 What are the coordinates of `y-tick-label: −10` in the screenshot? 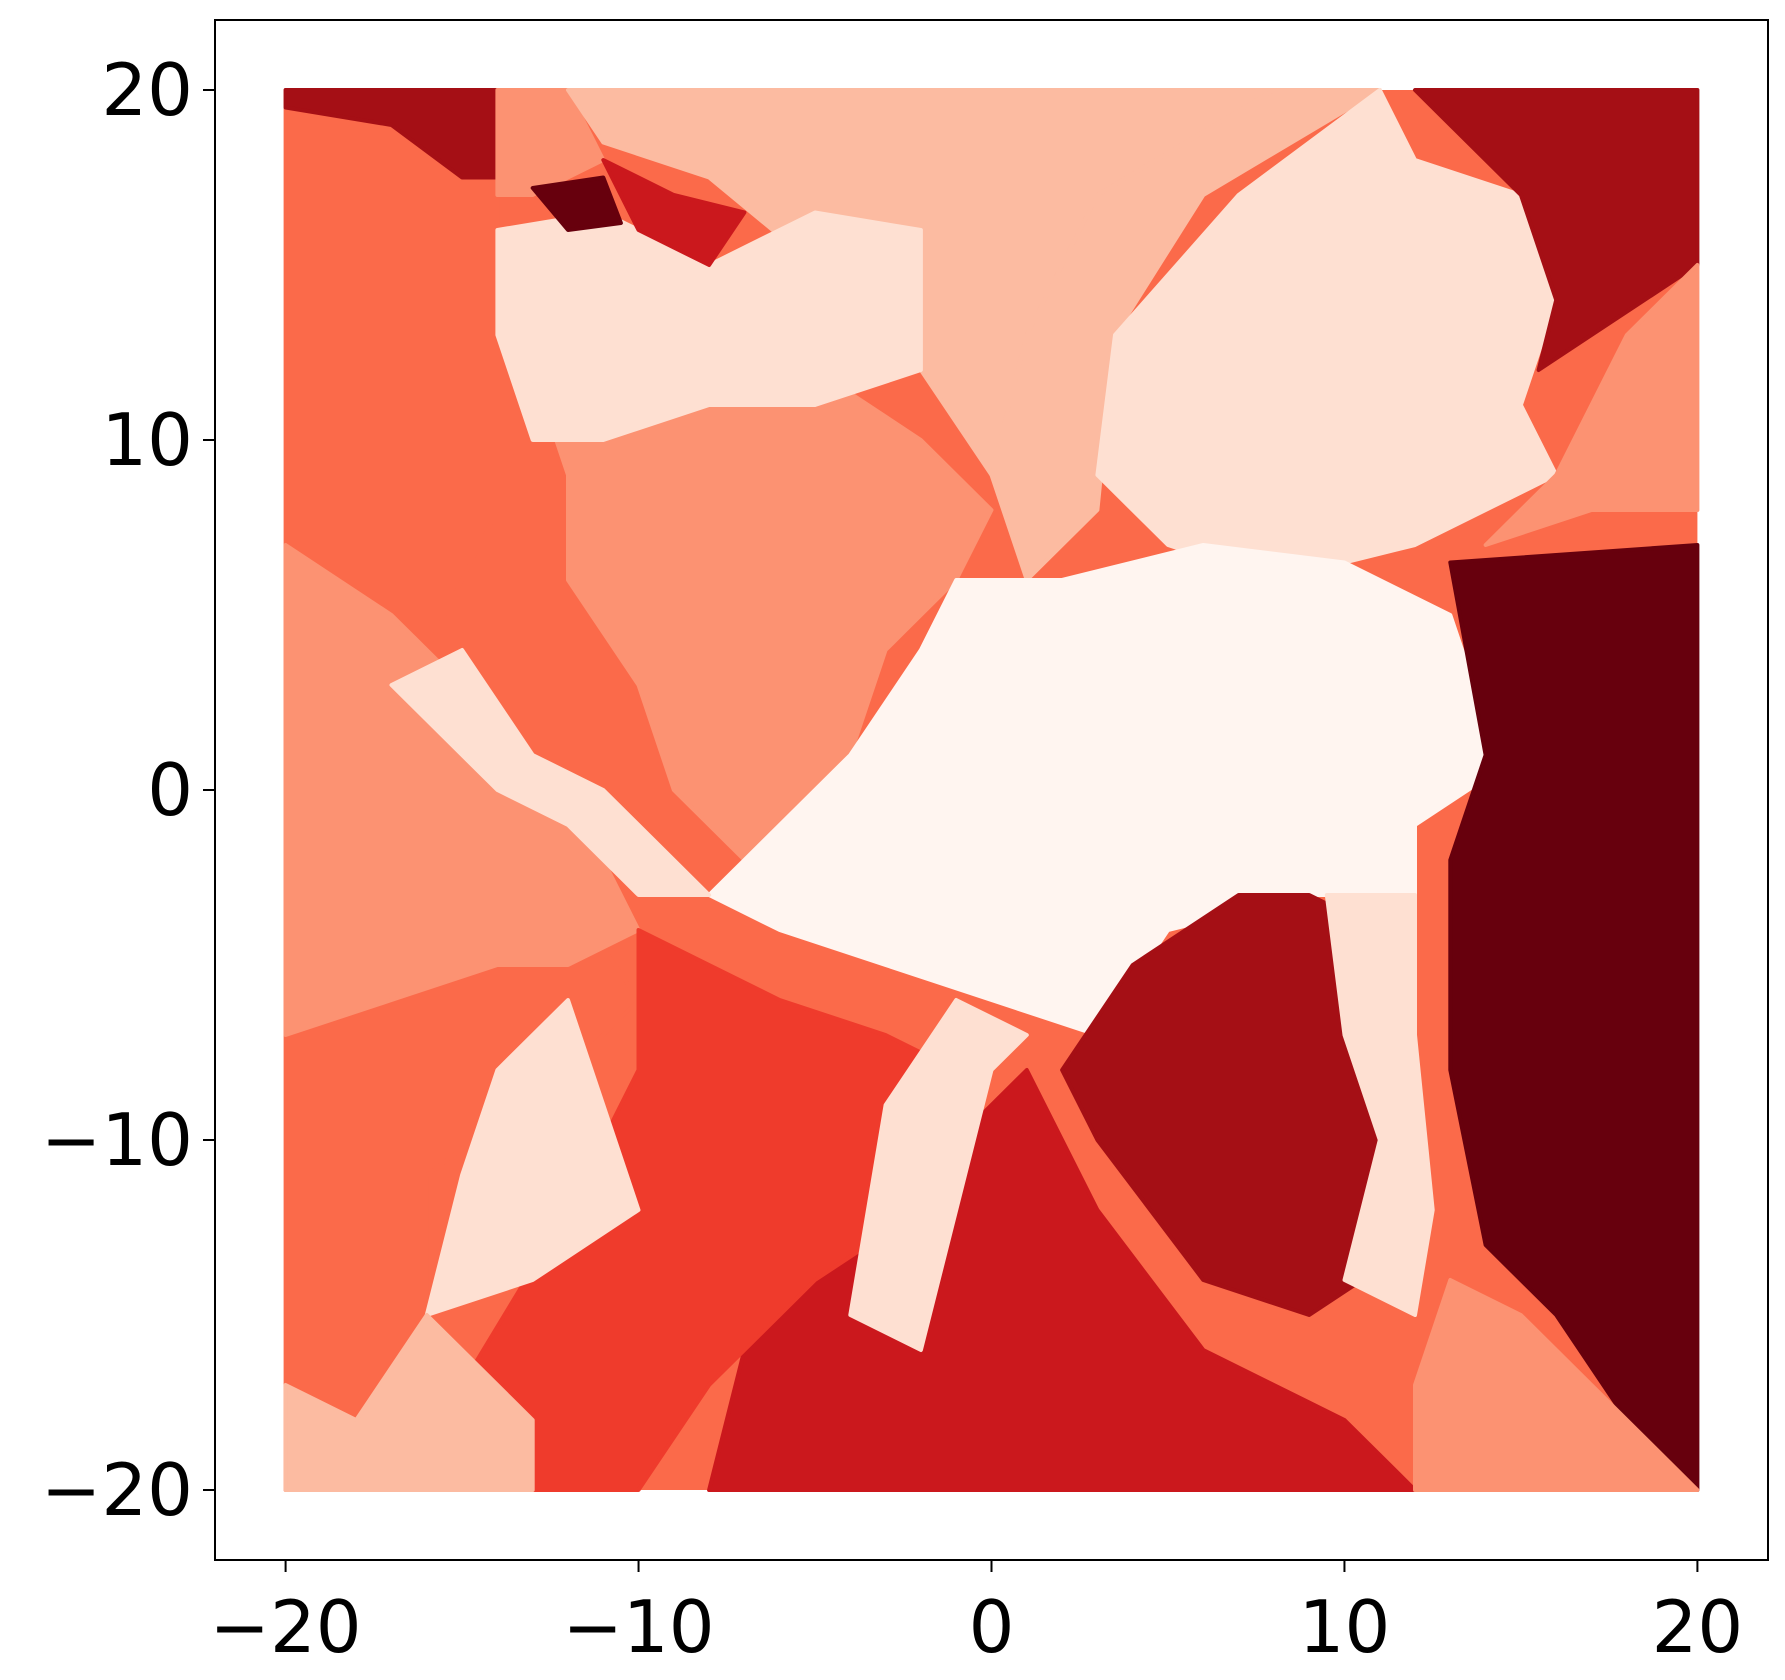 It's located at (117, 1140).